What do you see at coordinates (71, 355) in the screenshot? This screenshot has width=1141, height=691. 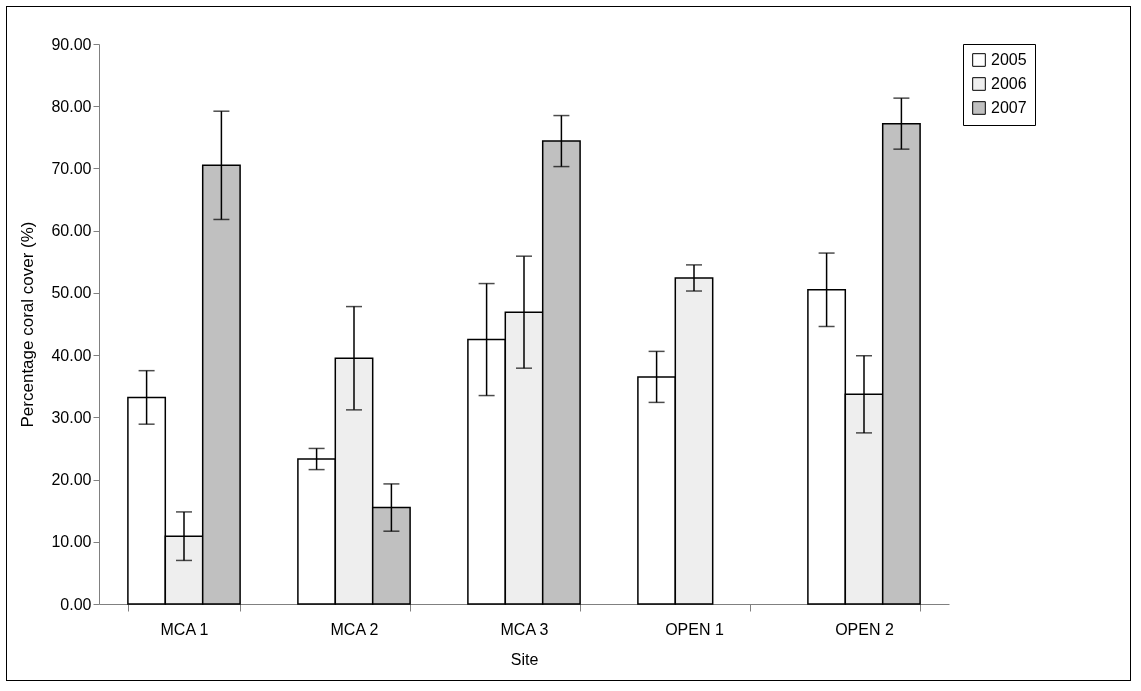 I see `y-tick-label: 40.00` at bounding box center [71, 355].